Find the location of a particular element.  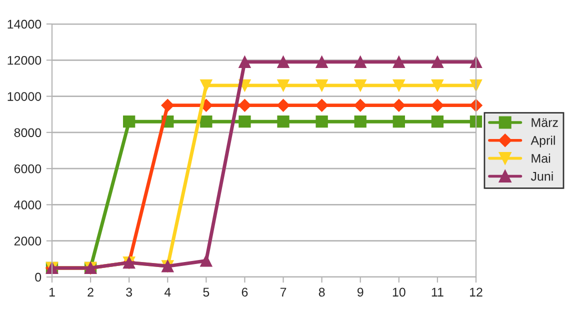

x-tick-label: 9 is located at coordinates (360, 292).